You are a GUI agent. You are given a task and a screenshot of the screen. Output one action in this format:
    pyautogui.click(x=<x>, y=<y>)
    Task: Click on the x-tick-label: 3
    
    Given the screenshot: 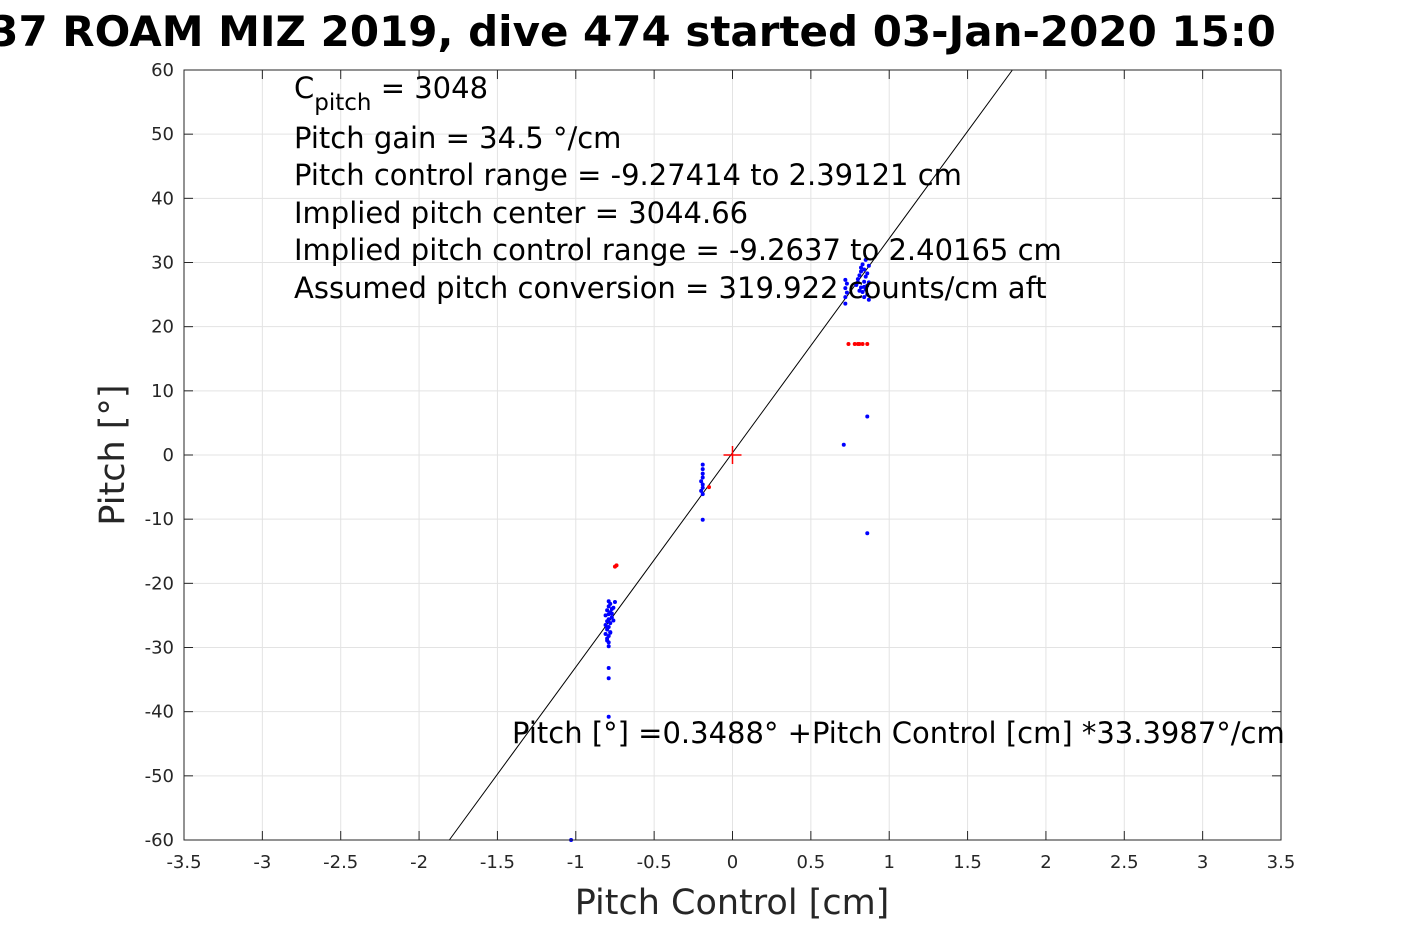 What is the action you would take?
    pyautogui.click(x=1202, y=862)
    